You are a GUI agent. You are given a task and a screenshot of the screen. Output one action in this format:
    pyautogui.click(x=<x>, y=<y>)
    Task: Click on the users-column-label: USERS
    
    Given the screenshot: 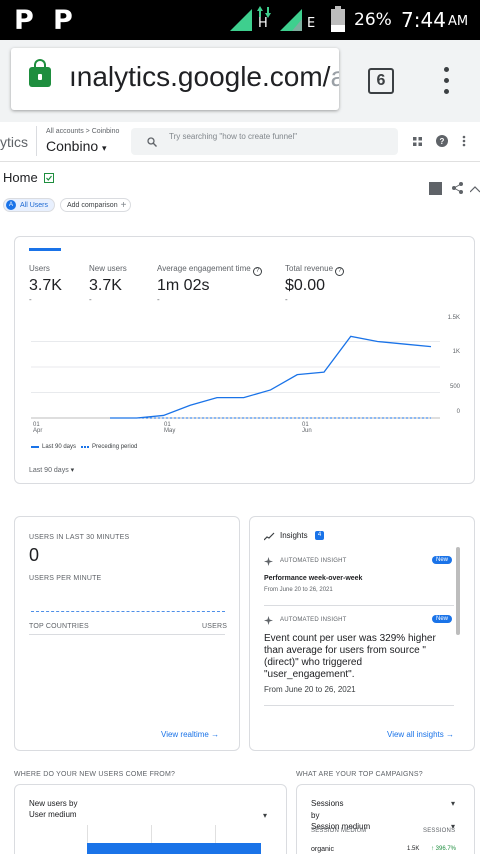 What is the action you would take?
    pyautogui.click(x=215, y=626)
    